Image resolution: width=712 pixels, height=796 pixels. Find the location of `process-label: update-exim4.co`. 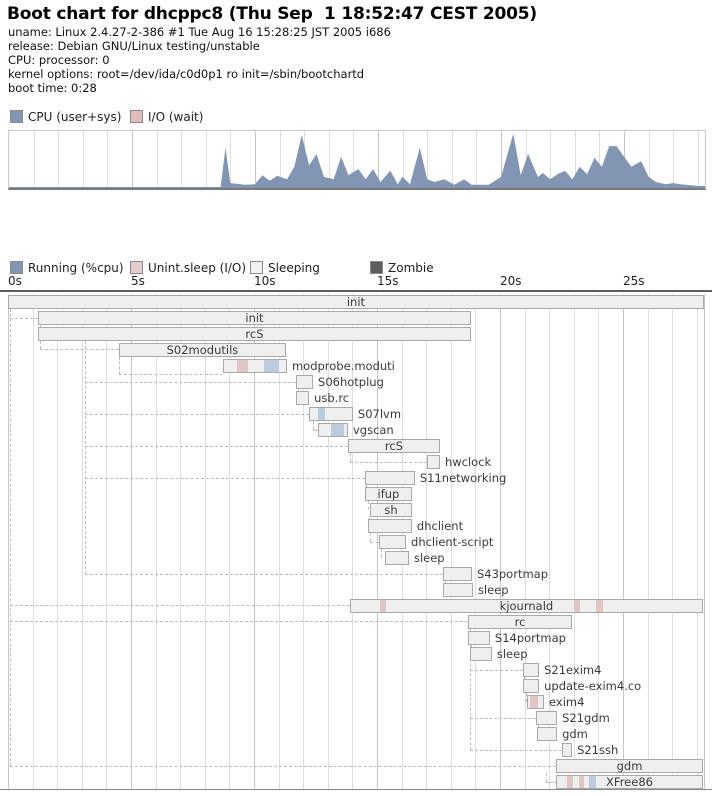

process-label: update-exim4.co is located at coordinates (593, 686).